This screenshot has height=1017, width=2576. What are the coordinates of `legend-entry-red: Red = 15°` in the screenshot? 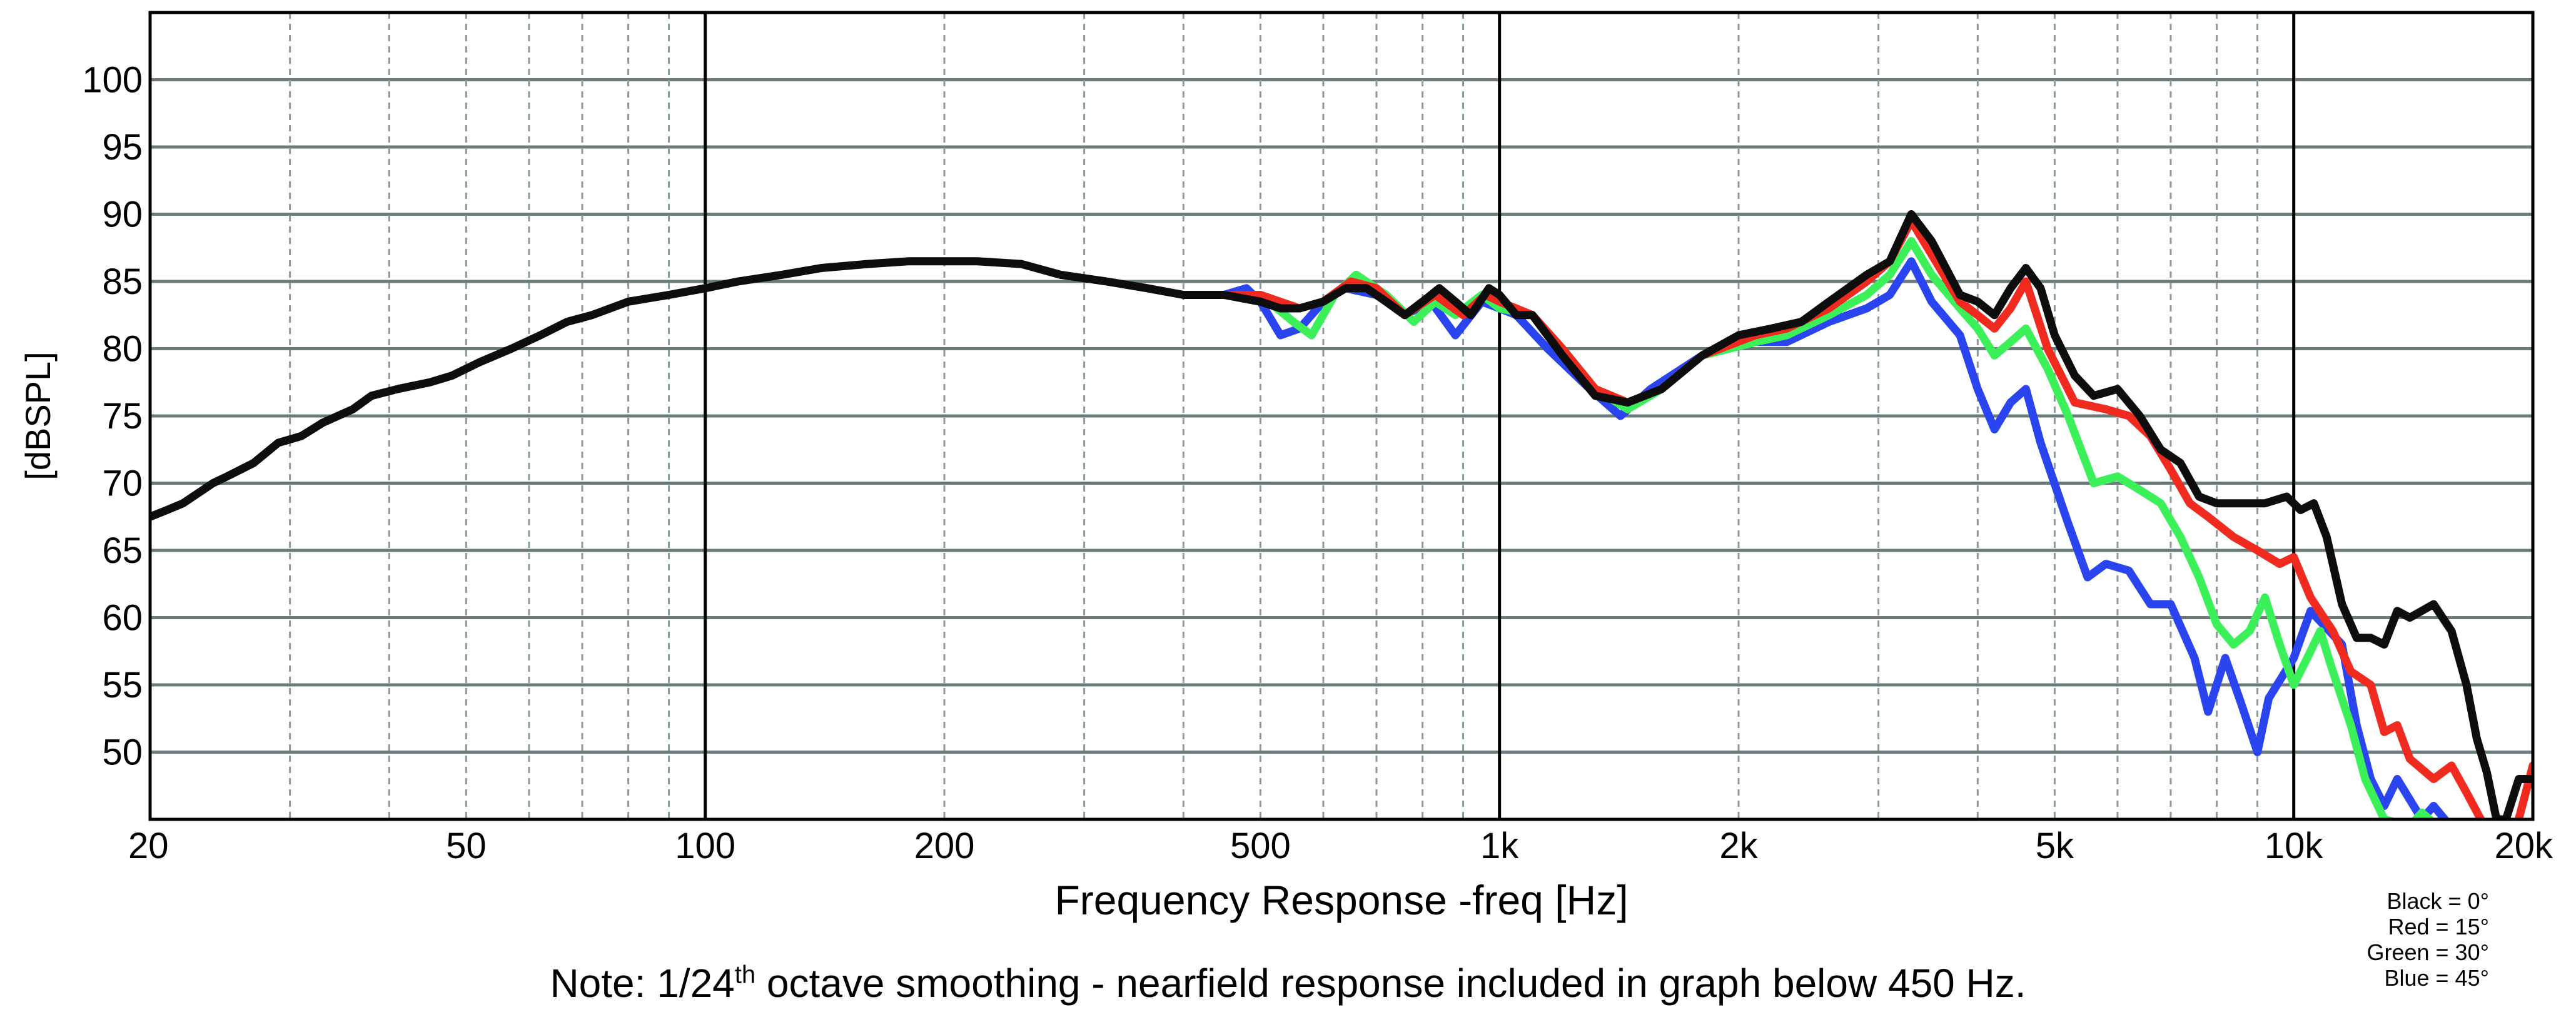 It's located at (2438, 926).